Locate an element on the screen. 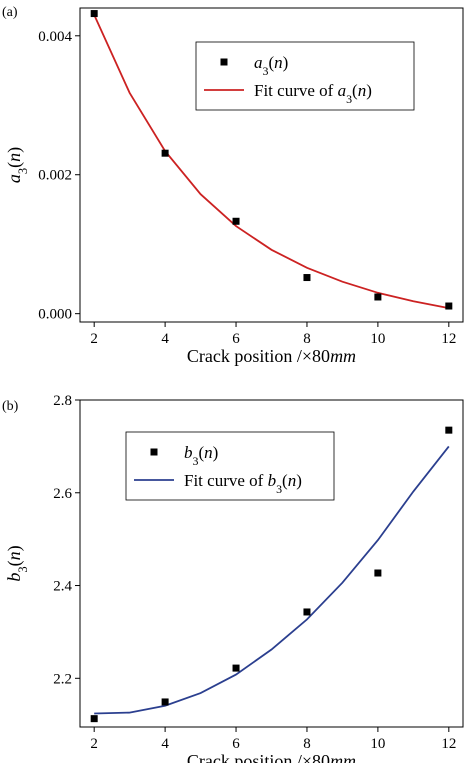  y-tick-label: 2.6 is located at coordinates (62, 494).